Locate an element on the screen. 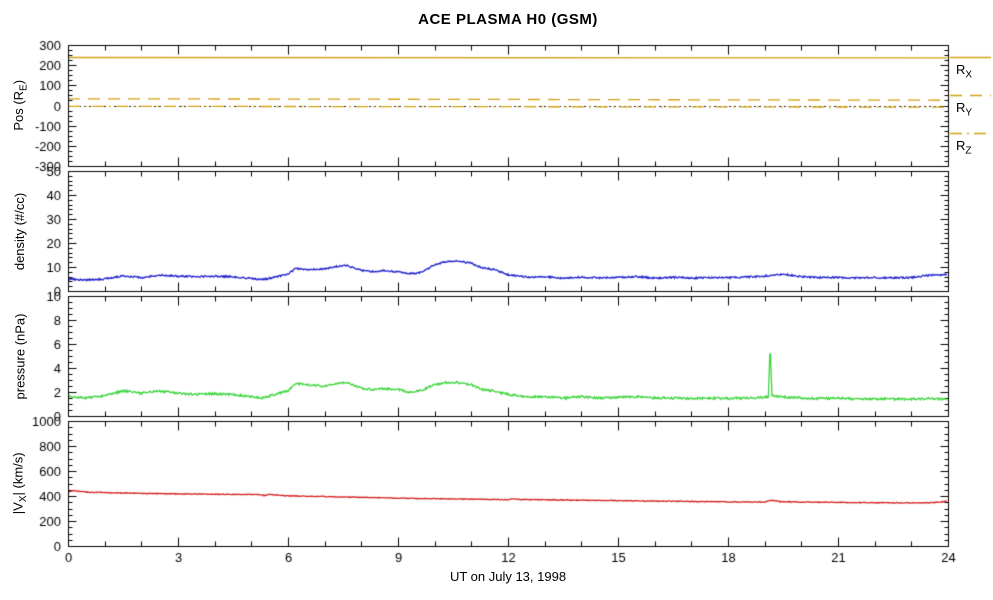  y-axis-label-velocity: |VX| (km/s) is located at coordinates (20, 483).